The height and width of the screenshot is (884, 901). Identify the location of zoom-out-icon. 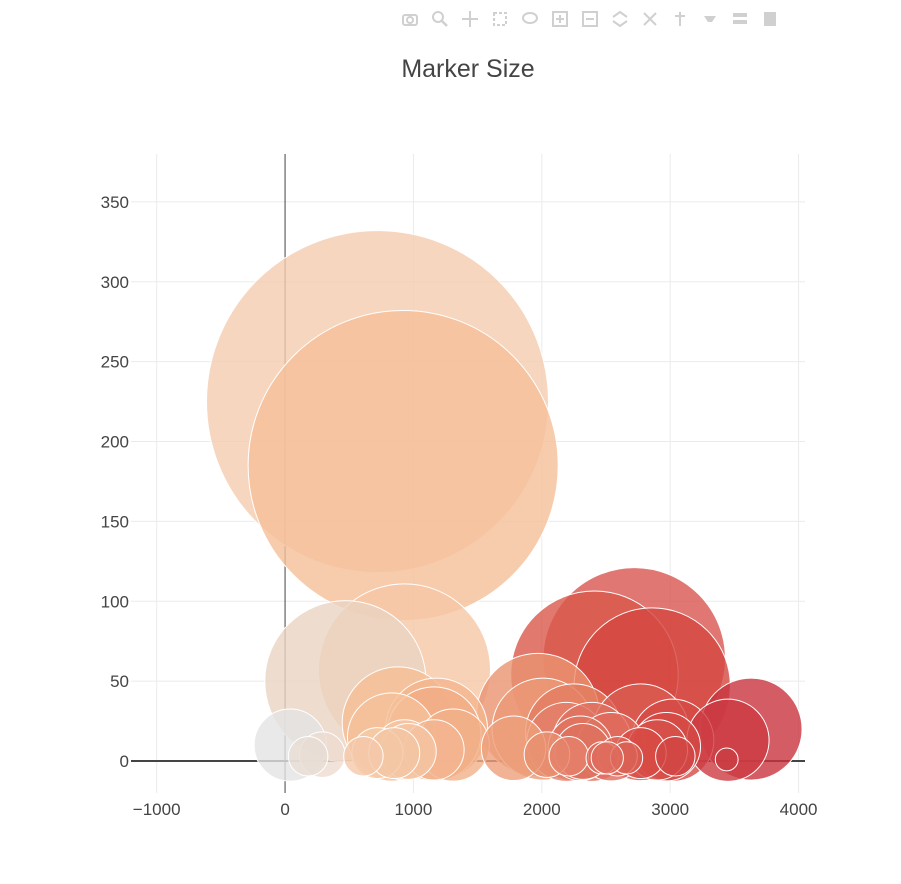
(590, 19).